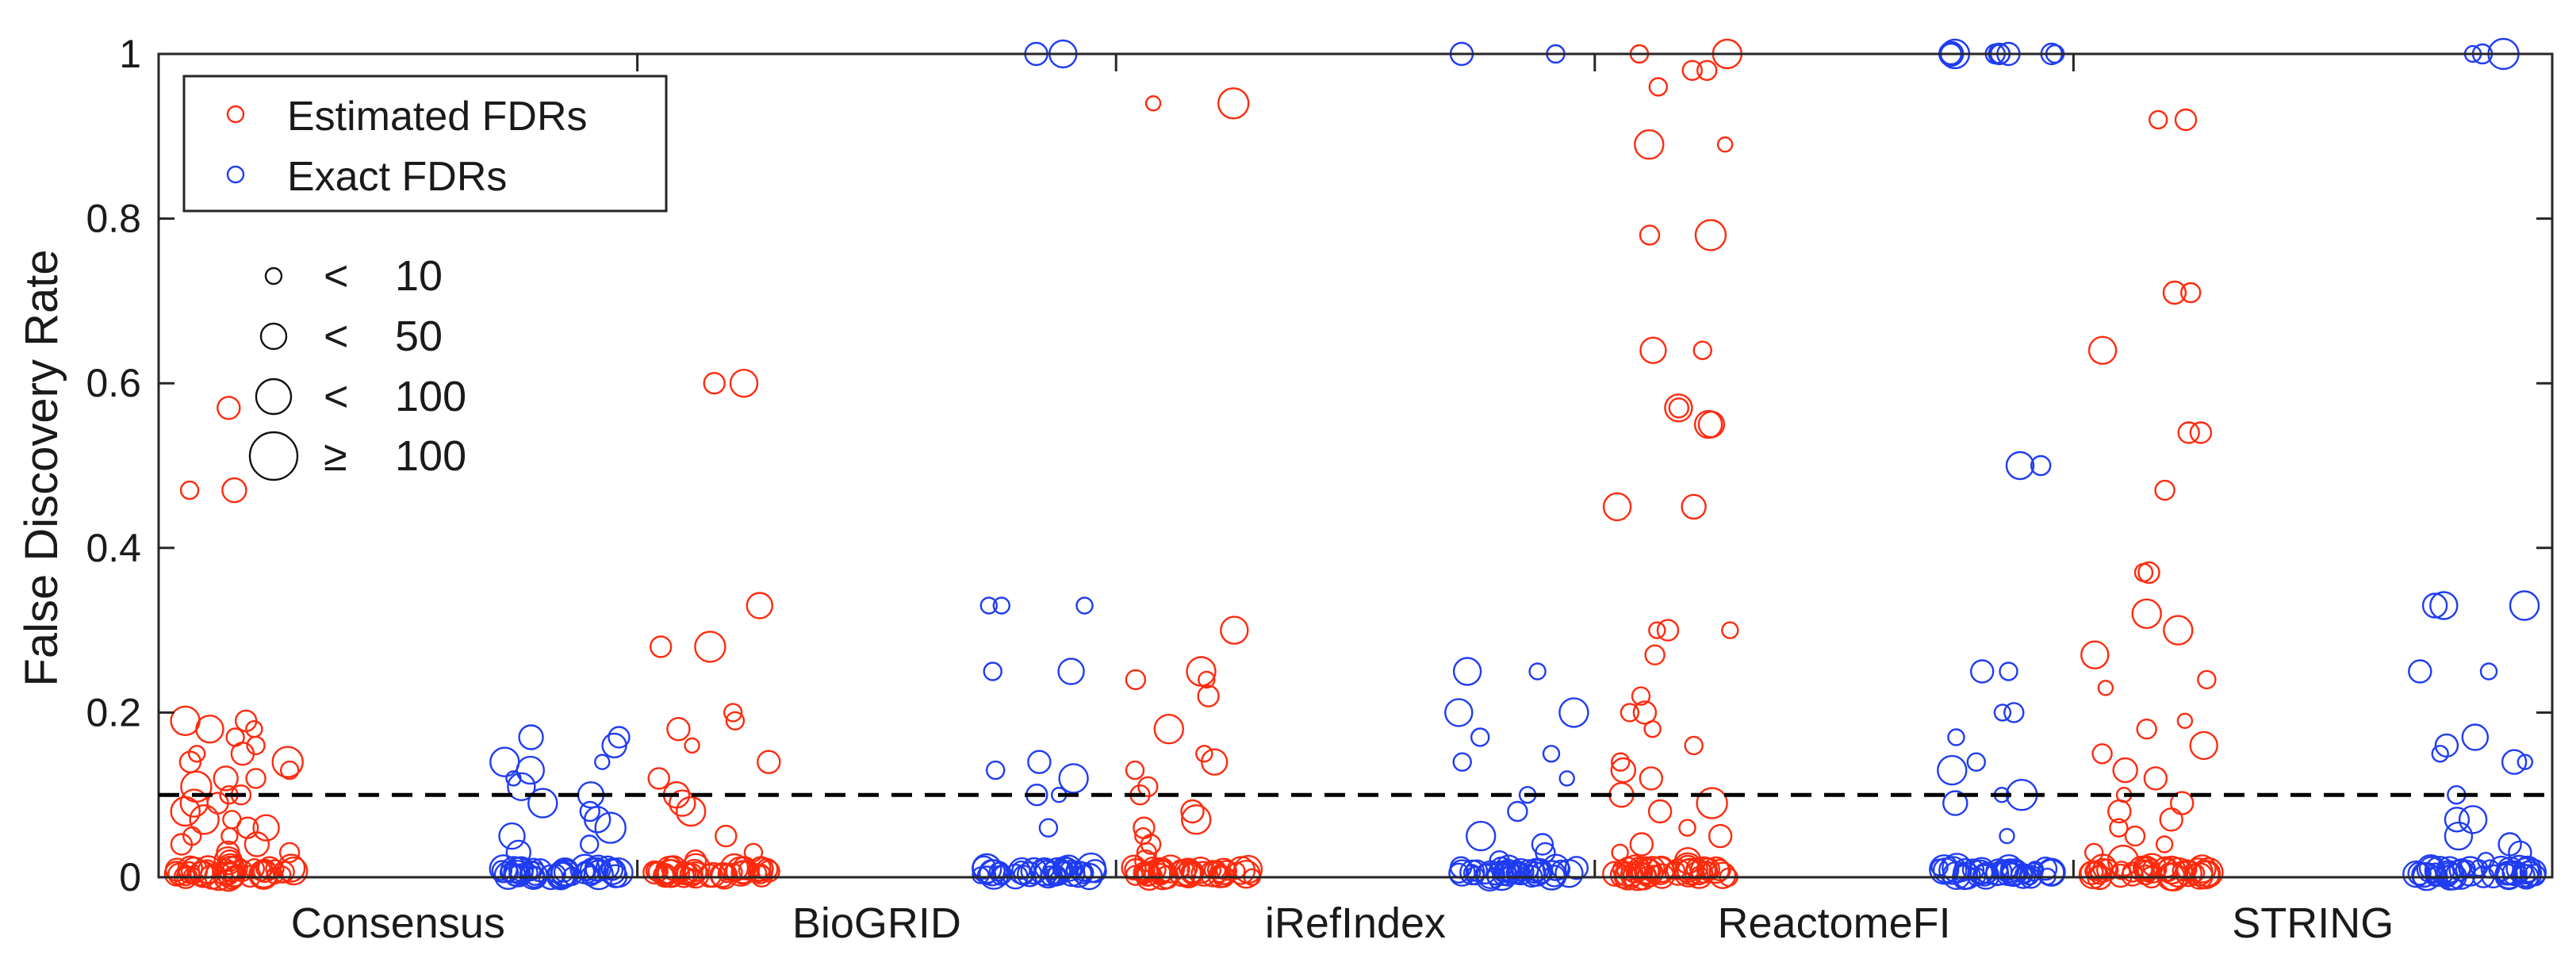  Describe the element at coordinates (113, 219) in the screenshot. I see `y-tick-label: 0.8` at that location.